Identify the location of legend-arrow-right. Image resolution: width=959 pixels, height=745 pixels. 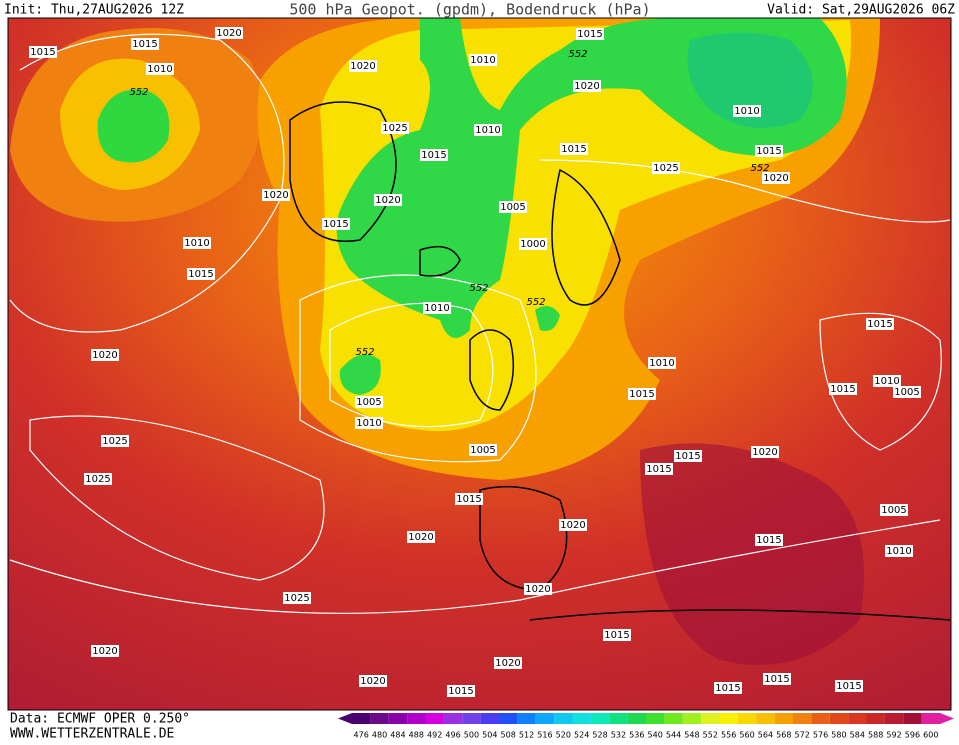
(947, 718).